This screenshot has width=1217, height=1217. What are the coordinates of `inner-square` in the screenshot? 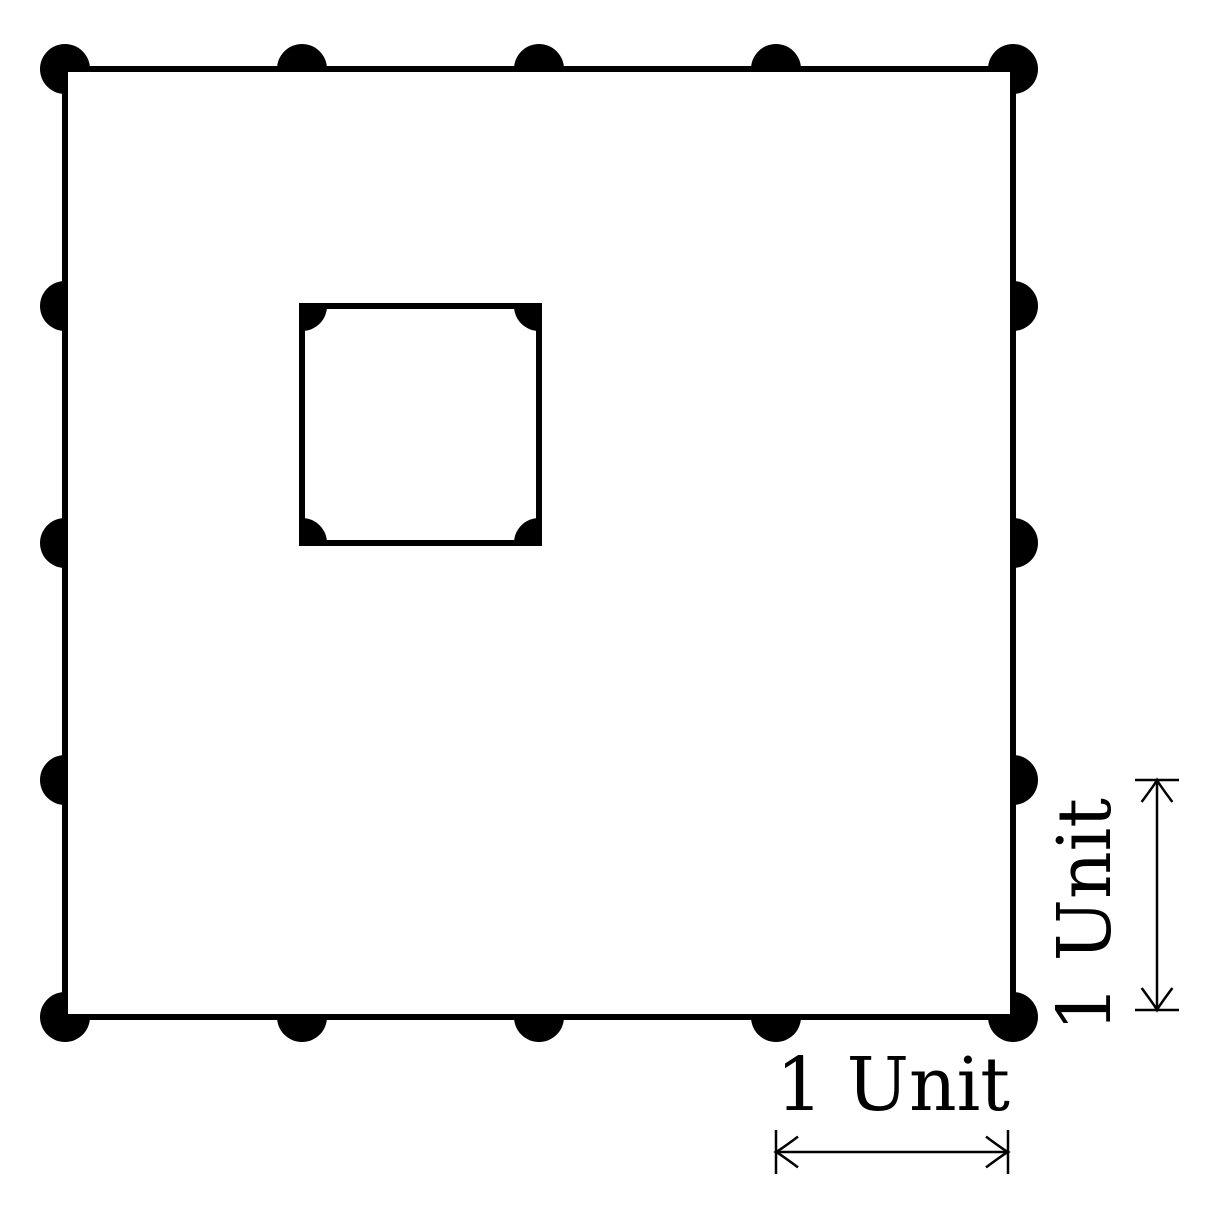 It's located at (420, 424).